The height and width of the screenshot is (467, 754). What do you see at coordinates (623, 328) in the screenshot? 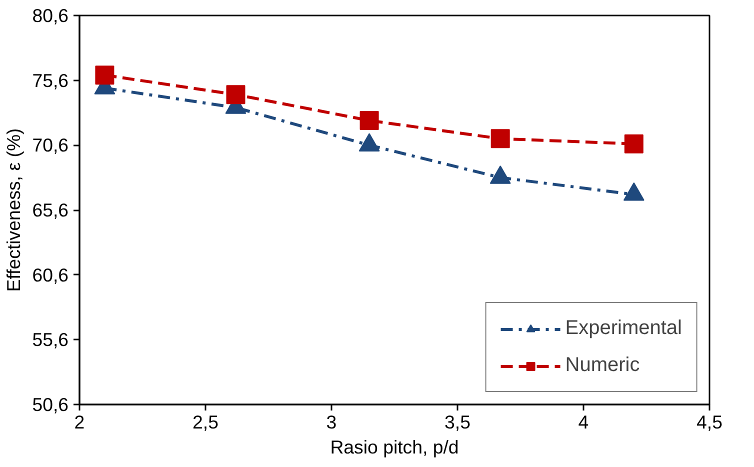
I see `legend-label: Experimental` at bounding box center [623, 328].